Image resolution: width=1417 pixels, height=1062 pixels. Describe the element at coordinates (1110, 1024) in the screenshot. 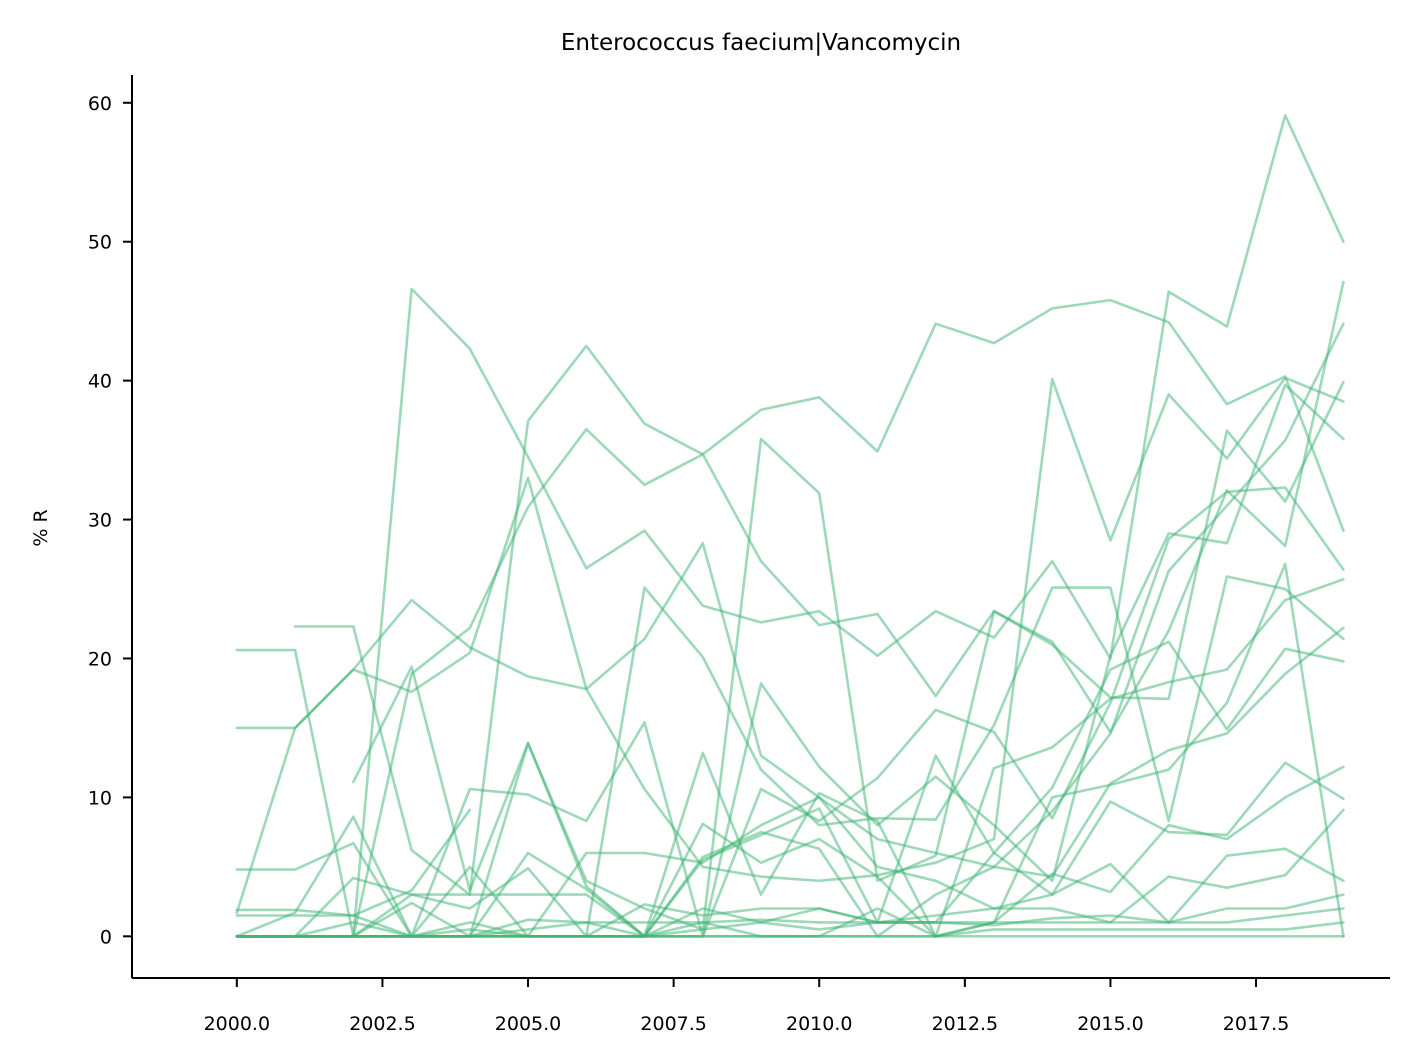

I see `x-tick-label: 2015.0` at that location.